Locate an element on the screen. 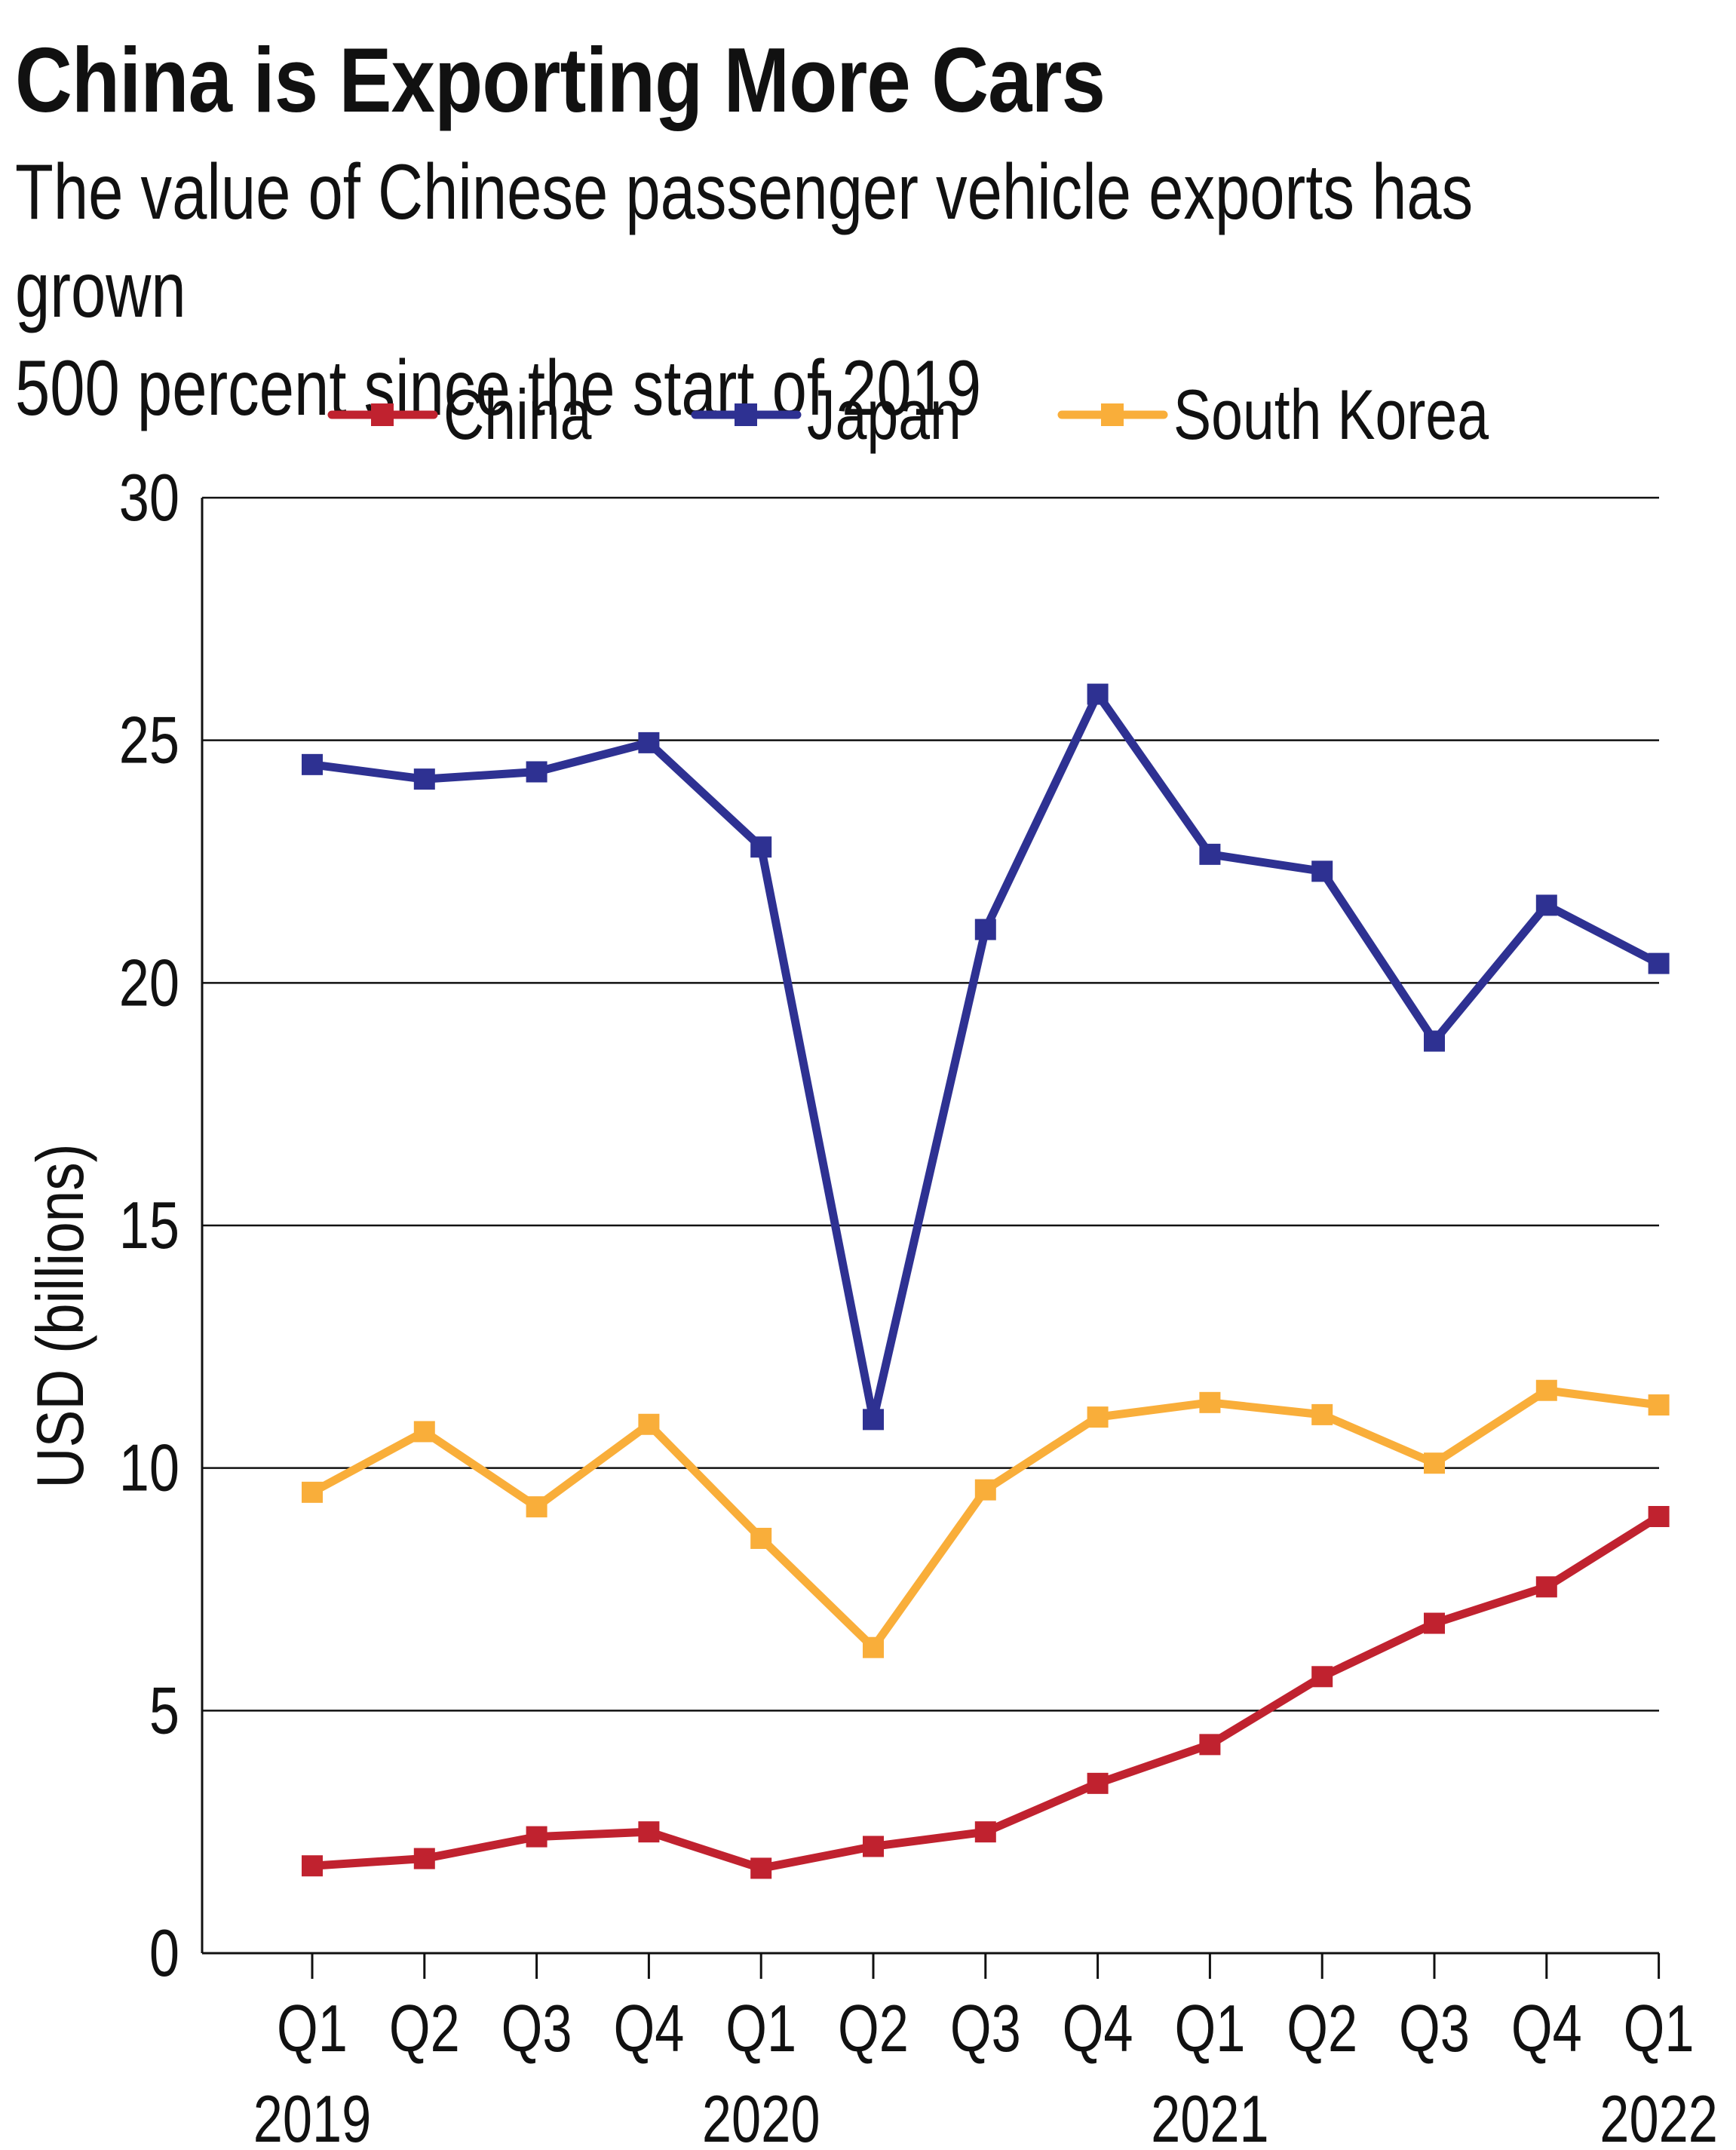  y-tick-label-15: 15 is located at coordinates (149, 1225).